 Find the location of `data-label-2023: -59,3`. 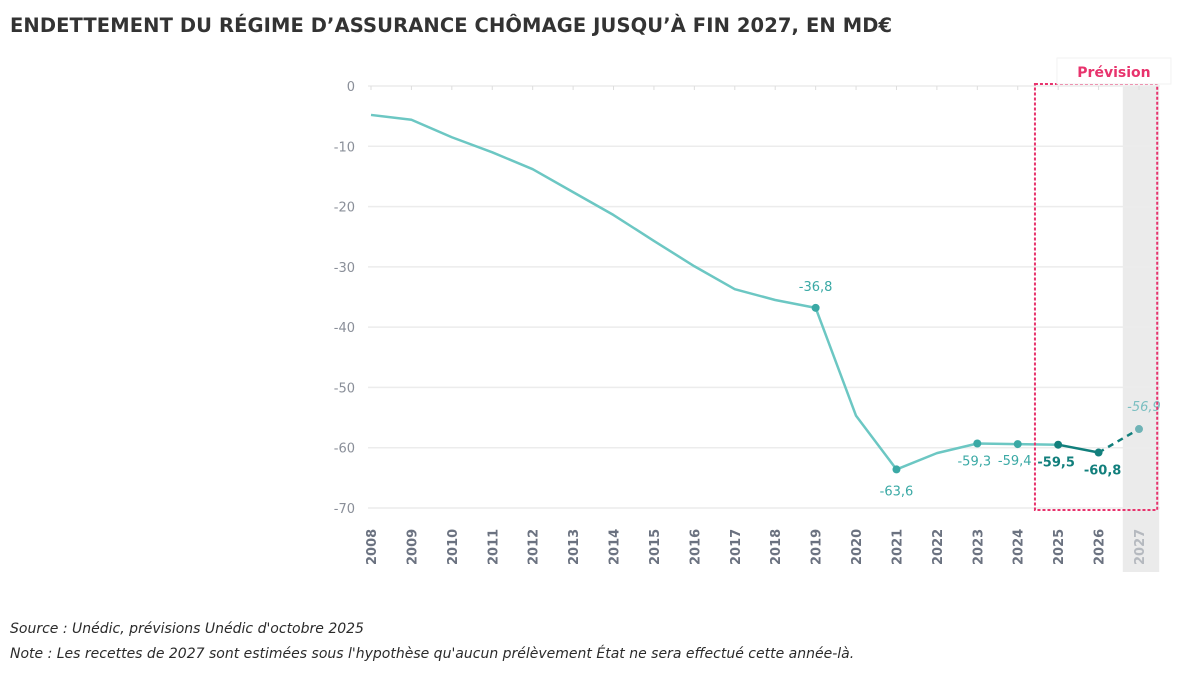

data-label-2023: -59,3 is located at coordinates (974, 461).